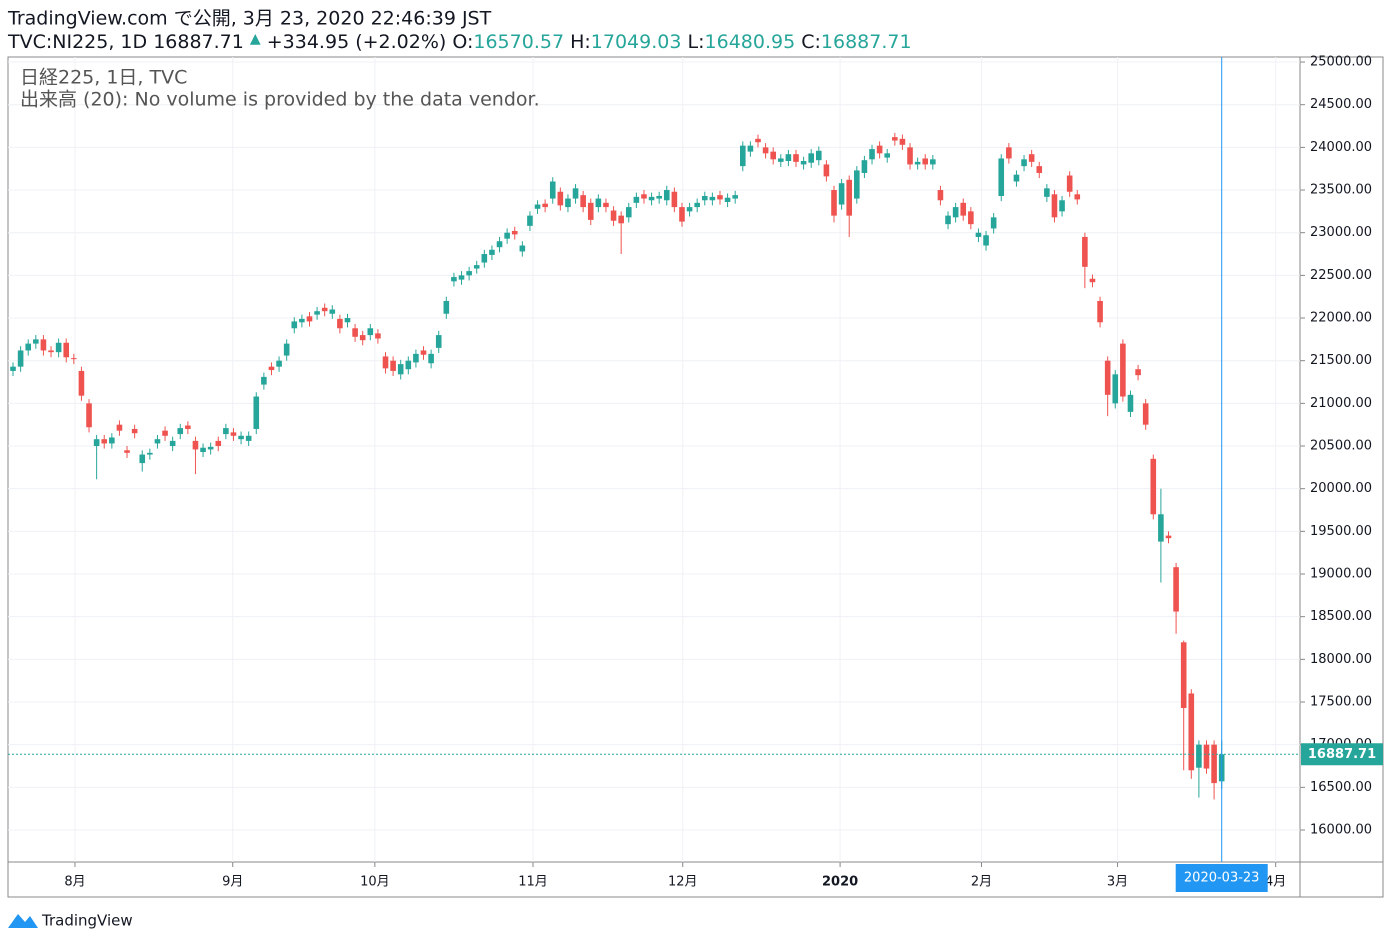 The image size is (1392, 944). I want to click on symbol: TVC:NI225, 1D, so click(77, 42).